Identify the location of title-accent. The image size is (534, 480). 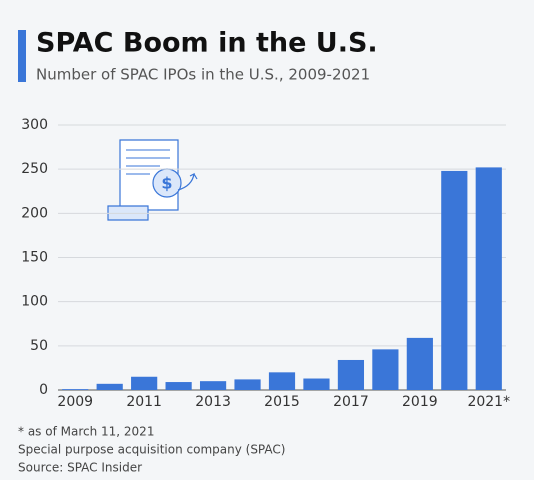
(22, 56).